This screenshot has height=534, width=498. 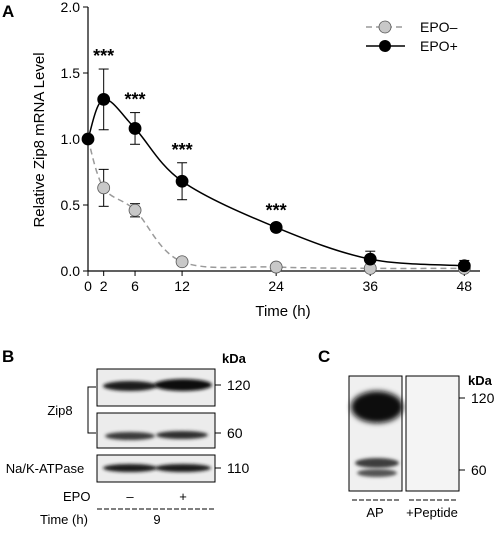 I want to click on panel-b-kda-header: kDa, so click(x=234, y=358).